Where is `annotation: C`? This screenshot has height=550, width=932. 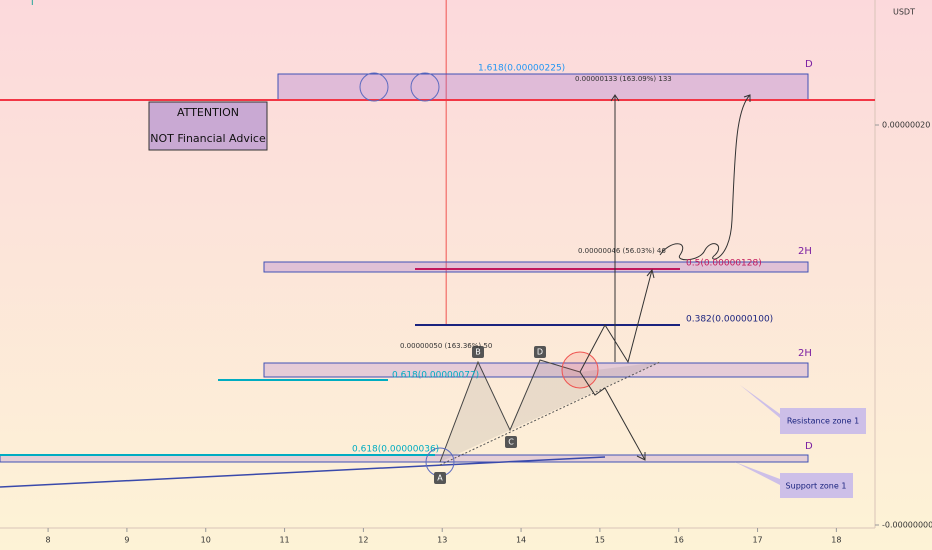 annotation: C is located at coordinates (511, 442).